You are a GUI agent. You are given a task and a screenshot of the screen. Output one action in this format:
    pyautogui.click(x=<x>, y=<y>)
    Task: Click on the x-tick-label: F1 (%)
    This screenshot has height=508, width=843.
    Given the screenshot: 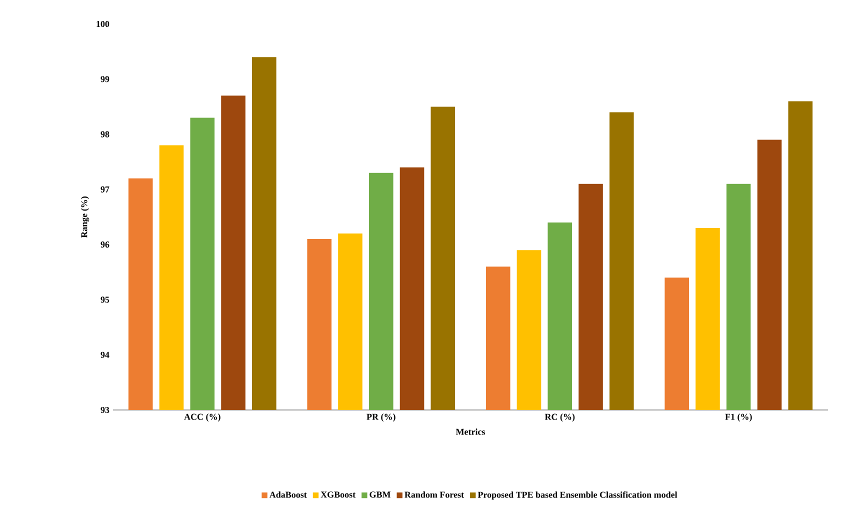 What is the action you would take?
    pyautogui.click(x=738, y=418)
    